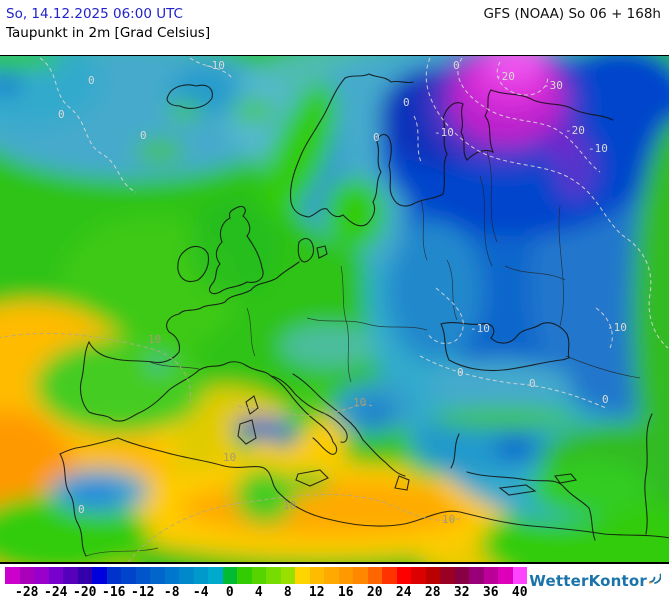 This screenshot has height=600, width=669. Describe the element at coordinates (27, 592) in the screenshot. I see `legend-tick: -28` at that location.